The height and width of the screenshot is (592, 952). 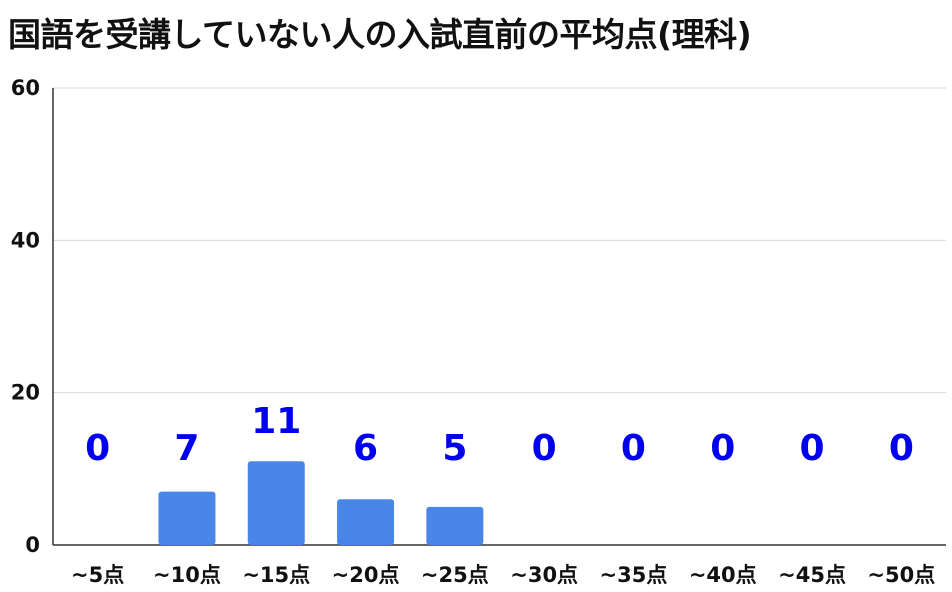 I want to click on data-label: 7, so click(x=186, y=448).